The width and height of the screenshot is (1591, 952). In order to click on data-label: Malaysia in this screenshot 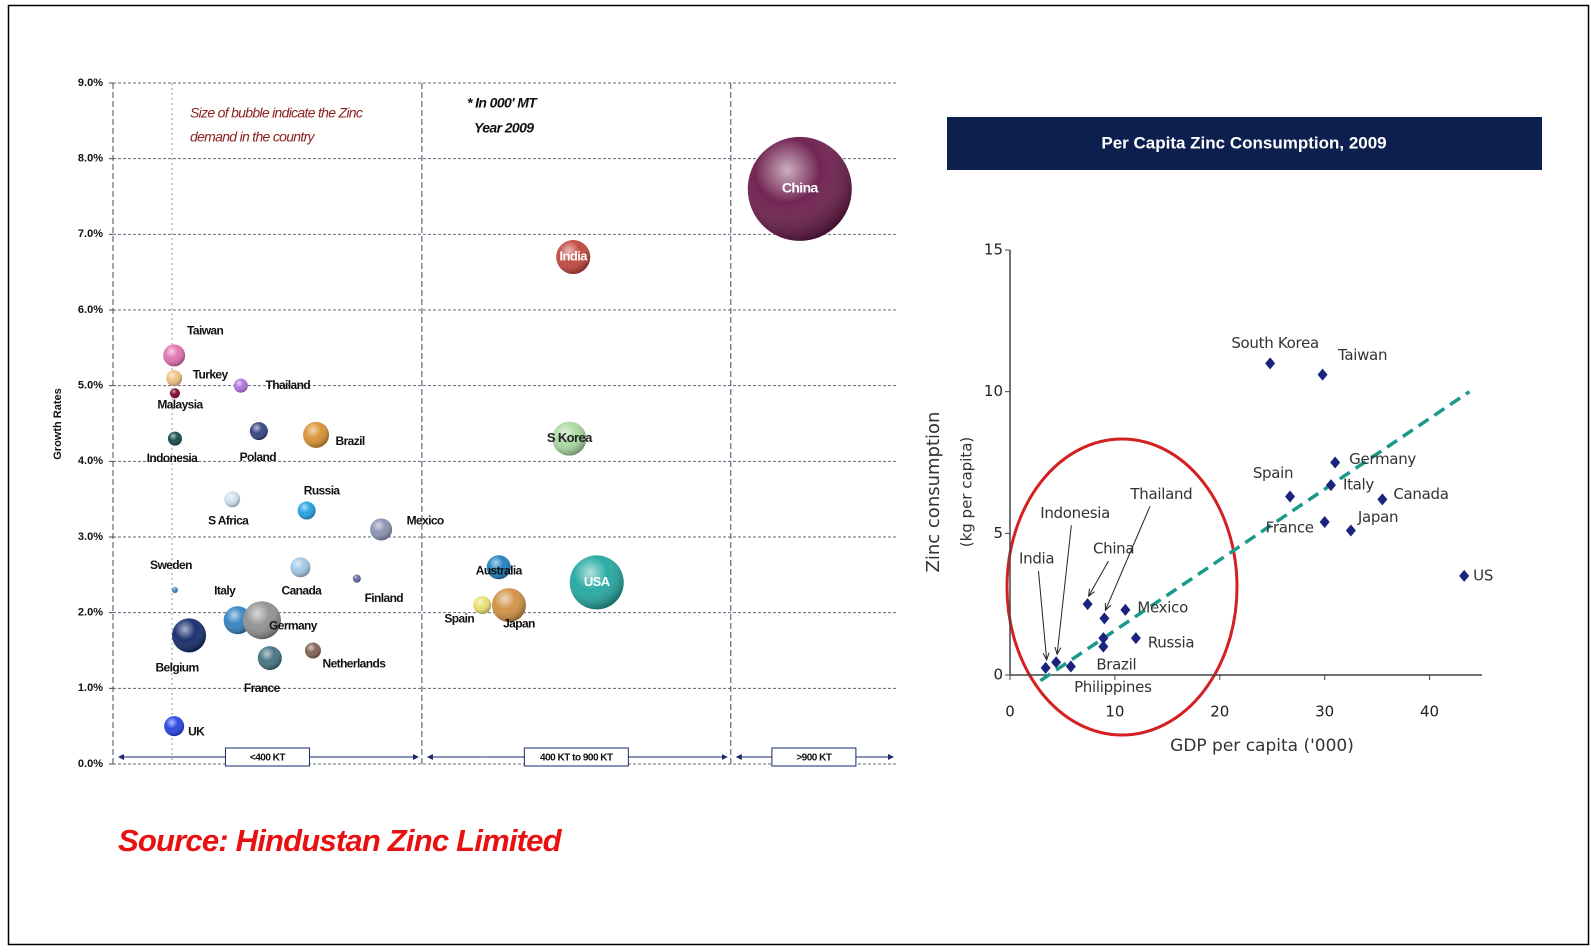, I will do `click(180, 404)`.